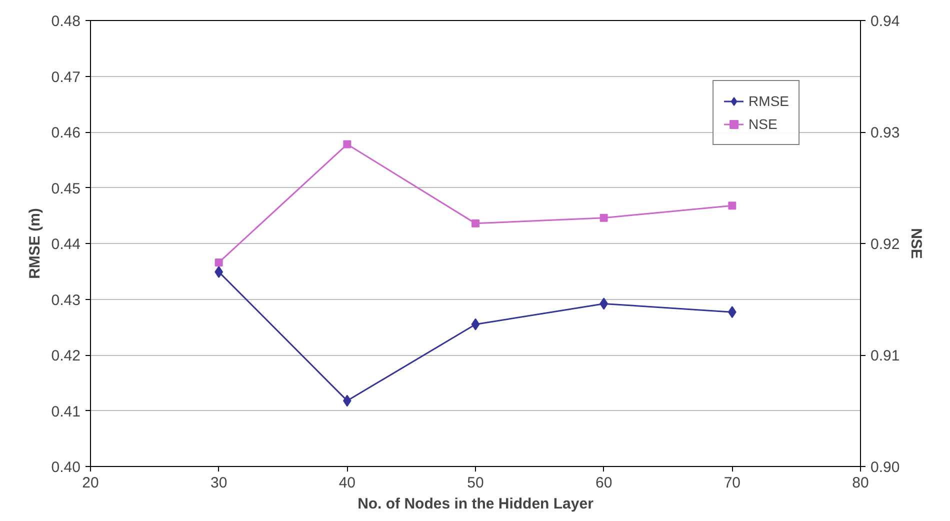 The image size is (950, 521). What do you see at coordinates (885, 356) in the screenshot?
I see `y2-tick-label: 0.91` at bounding box center [885, 356].